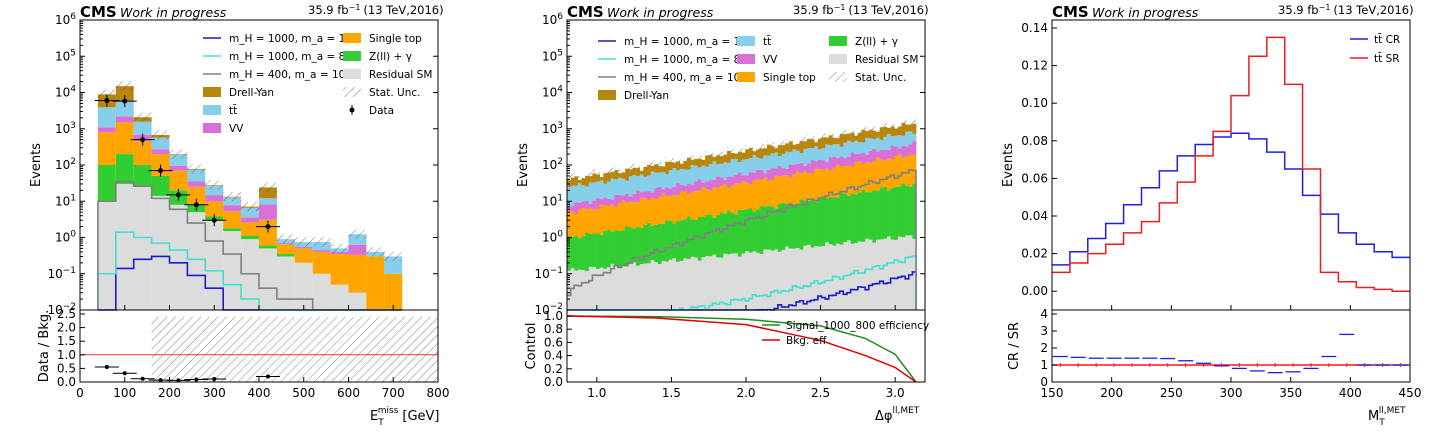 The height and width of the screenshot is (436, 1440). What do you see at coordinates (65, 55) in the screenshot?
I see `y-tick-label: 105` at bounding box center [65, 55].